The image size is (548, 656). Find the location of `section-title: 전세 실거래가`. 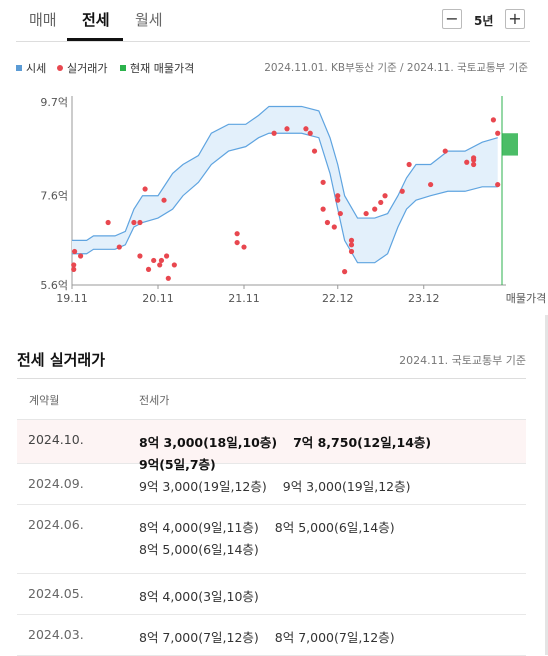

section-title: 전세 실거래가 is located at coordinates (61, 360).